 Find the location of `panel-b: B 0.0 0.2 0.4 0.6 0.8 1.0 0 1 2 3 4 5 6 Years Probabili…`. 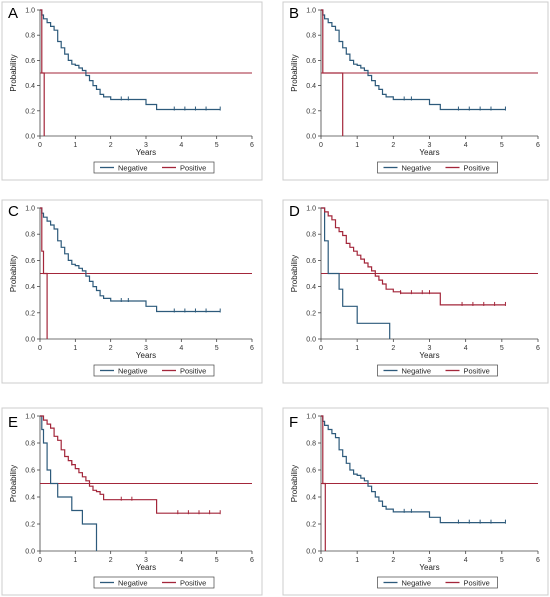

panel-b: B 0.0 0.2 0.4 0.6 0.8 1.0 0 1 2 3 4 5 6 Years Probabili… is located at coordinates (415, 91).